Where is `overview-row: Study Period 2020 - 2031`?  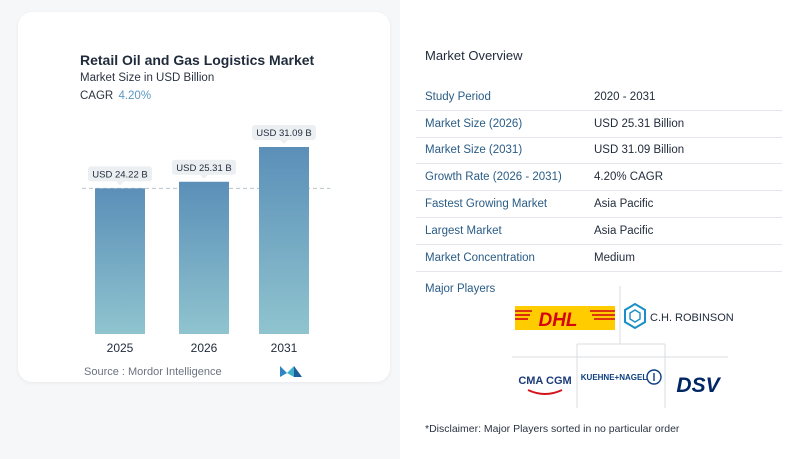
overview-row: Study Period 2020 - 2031 is located at coordinates (599, 97).